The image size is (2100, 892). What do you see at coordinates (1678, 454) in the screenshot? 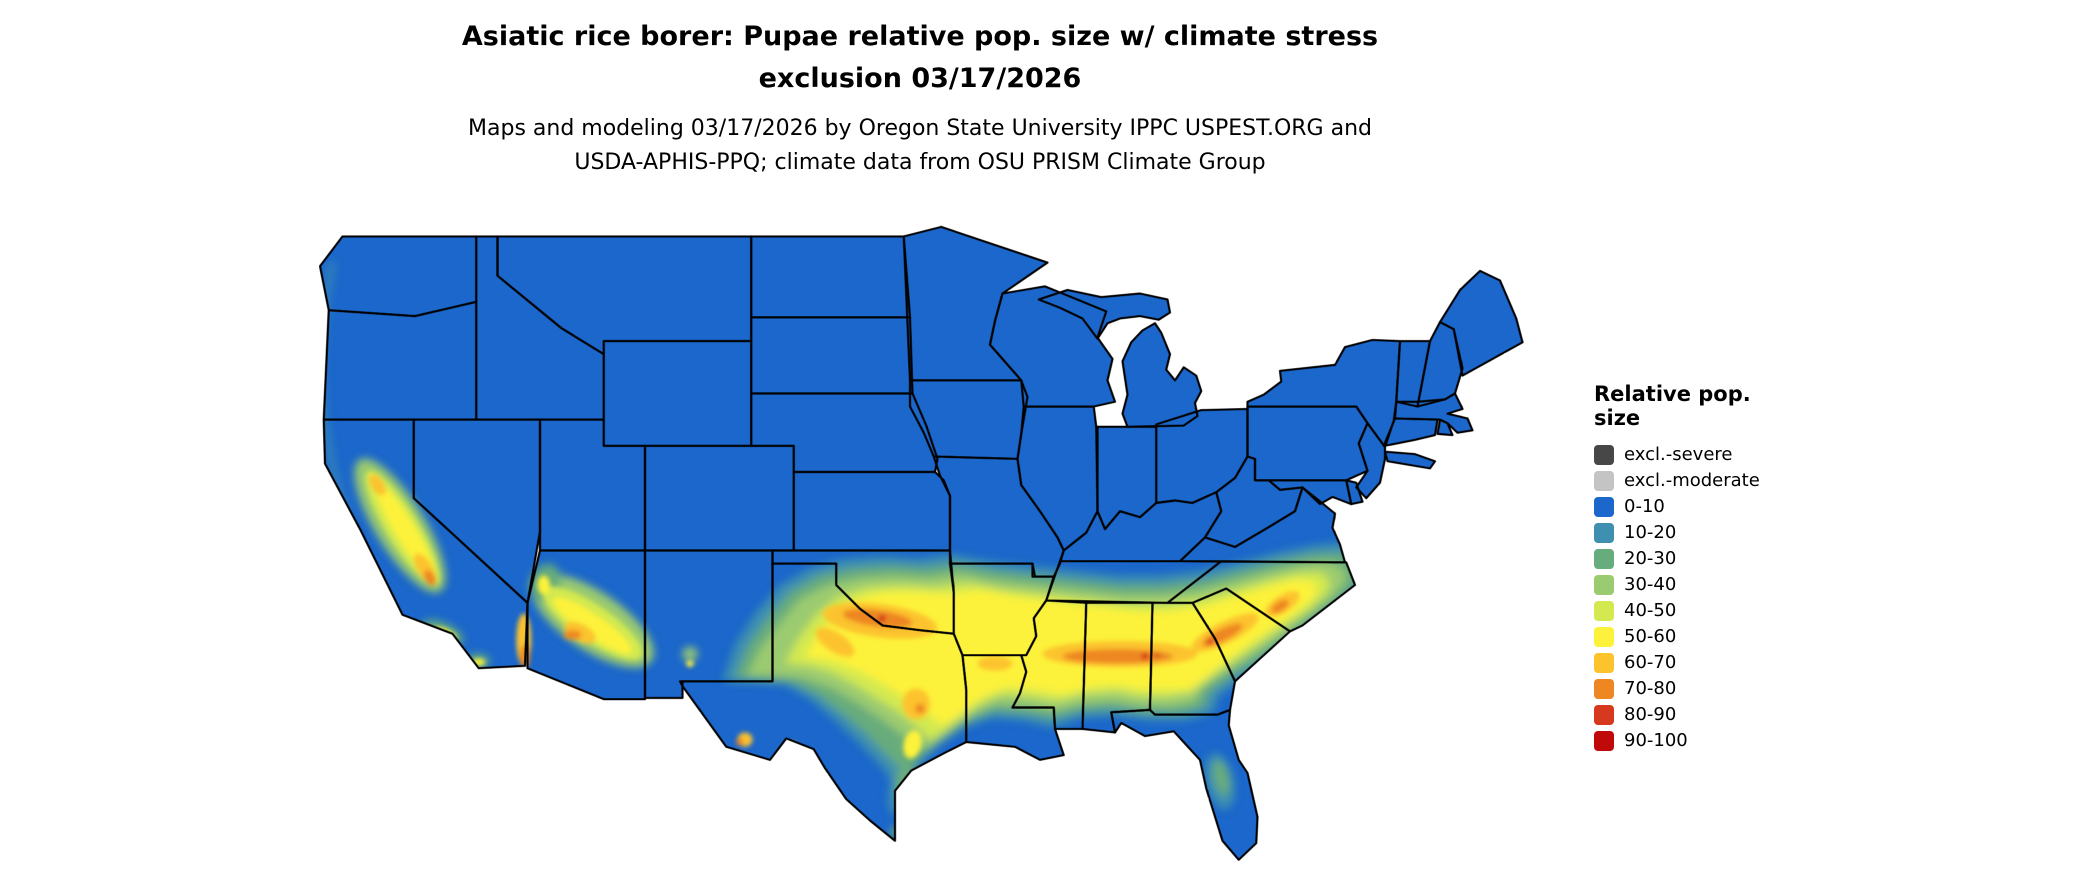
I see `legend-label: excl.-severe` at bounding box center [1678, 454].